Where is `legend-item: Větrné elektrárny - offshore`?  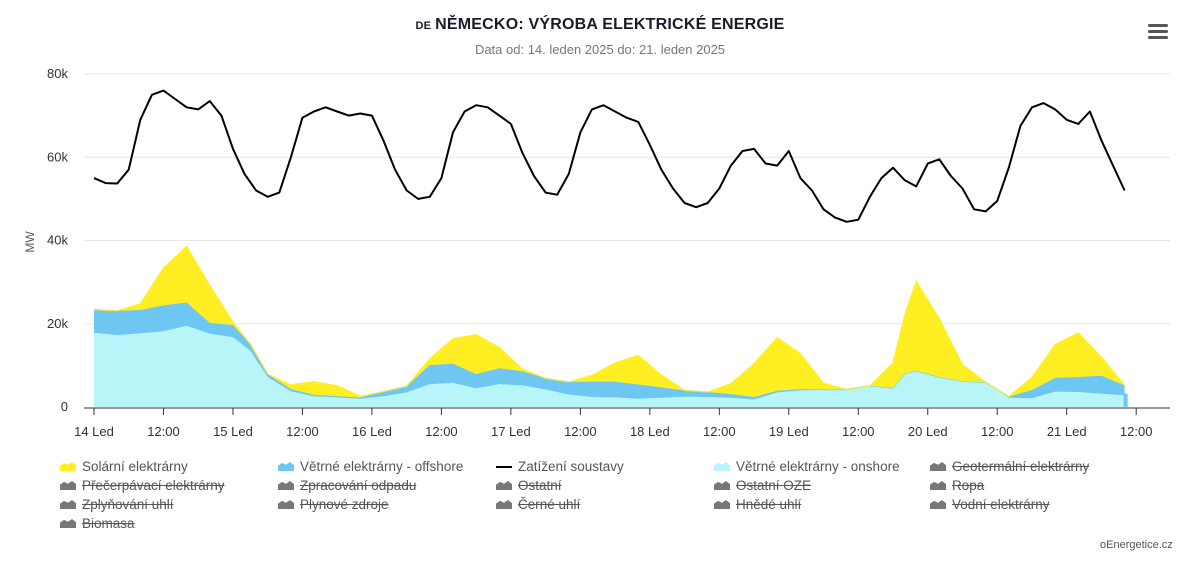 legend-item: Větrné elektrárny - offshore is located at coordinates (370, 466).